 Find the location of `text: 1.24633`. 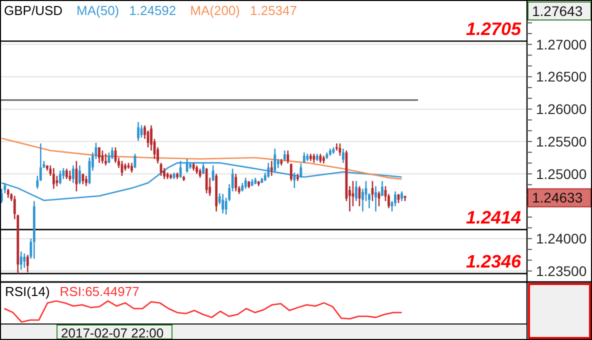

text: 1.24633 is located at coordinates (557, 198).